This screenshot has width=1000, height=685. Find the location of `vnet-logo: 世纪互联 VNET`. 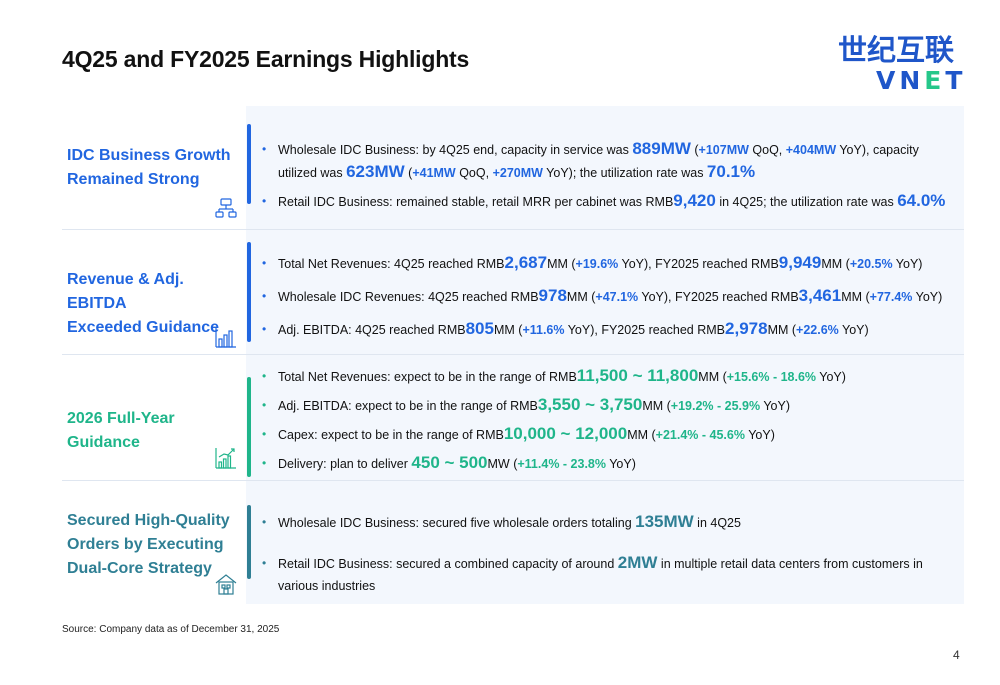

vnet-logo: 世纪互联 VNET is located at coordinates (902, 66).